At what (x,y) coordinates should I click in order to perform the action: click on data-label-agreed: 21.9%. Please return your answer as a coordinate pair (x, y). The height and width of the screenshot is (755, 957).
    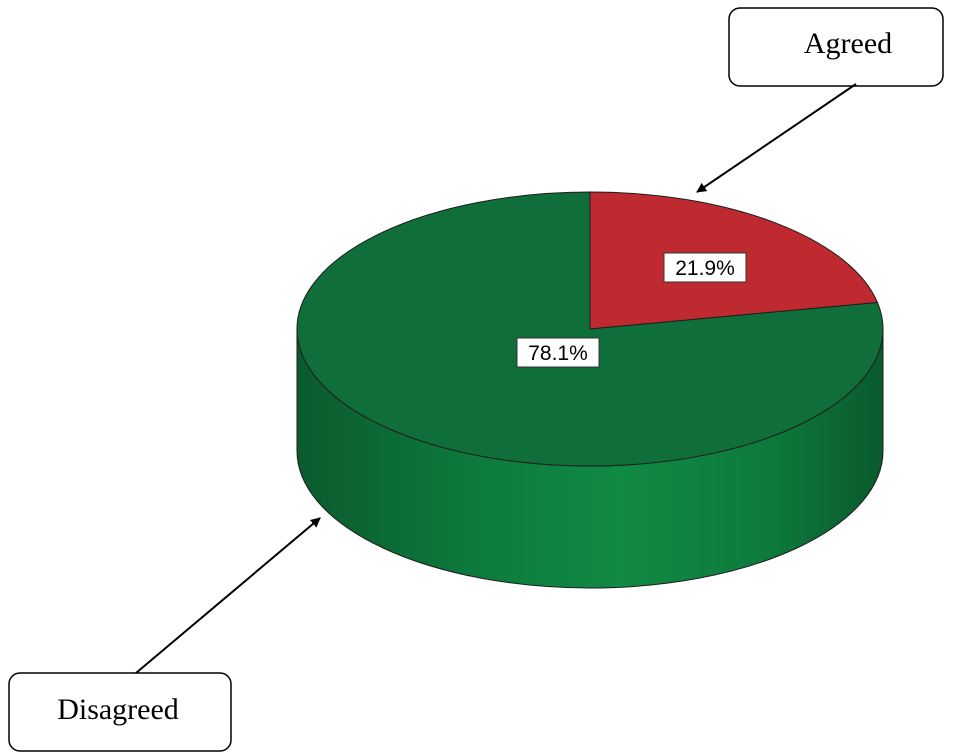
    Looking at the image, I should click on (705, 267).